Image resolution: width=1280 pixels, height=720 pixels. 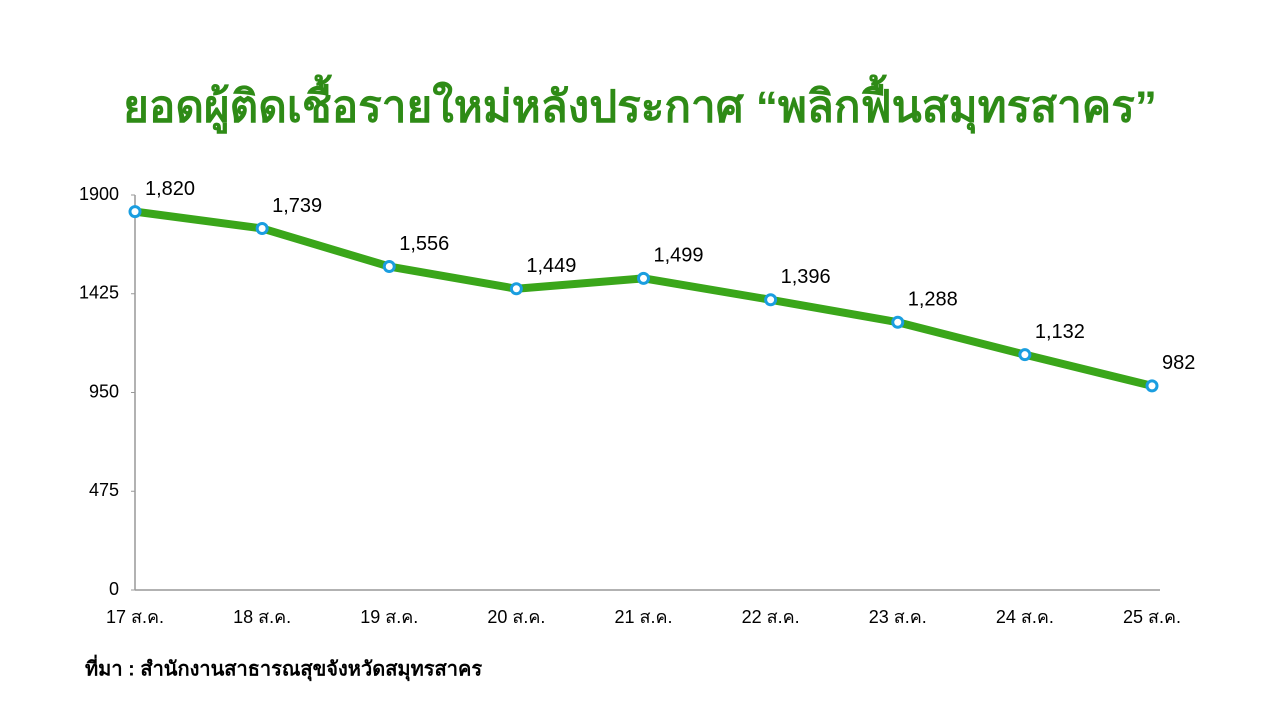 What do you see at coordinates (771, 617) in the screenshot?
I see `x-tick-label: 22 ส.ค.` at bounding box center [771, 617].